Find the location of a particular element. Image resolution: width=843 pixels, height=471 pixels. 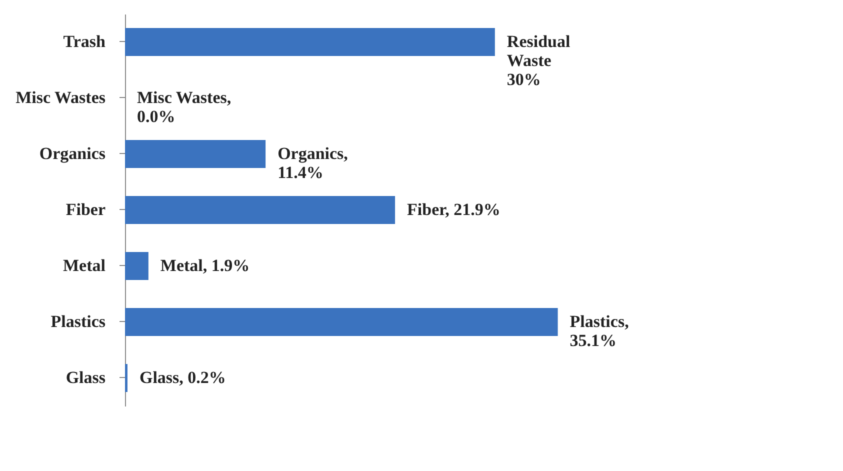

data-label: Plastics, 35.1% is located at coordinates (599, 331).